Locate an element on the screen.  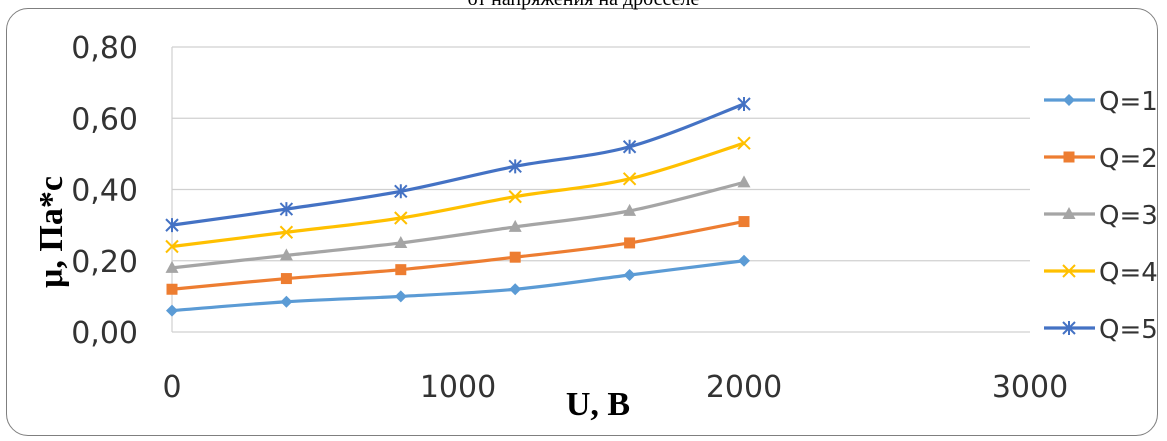
legend-item: Q=1 is located at coordinates (1101, 102).